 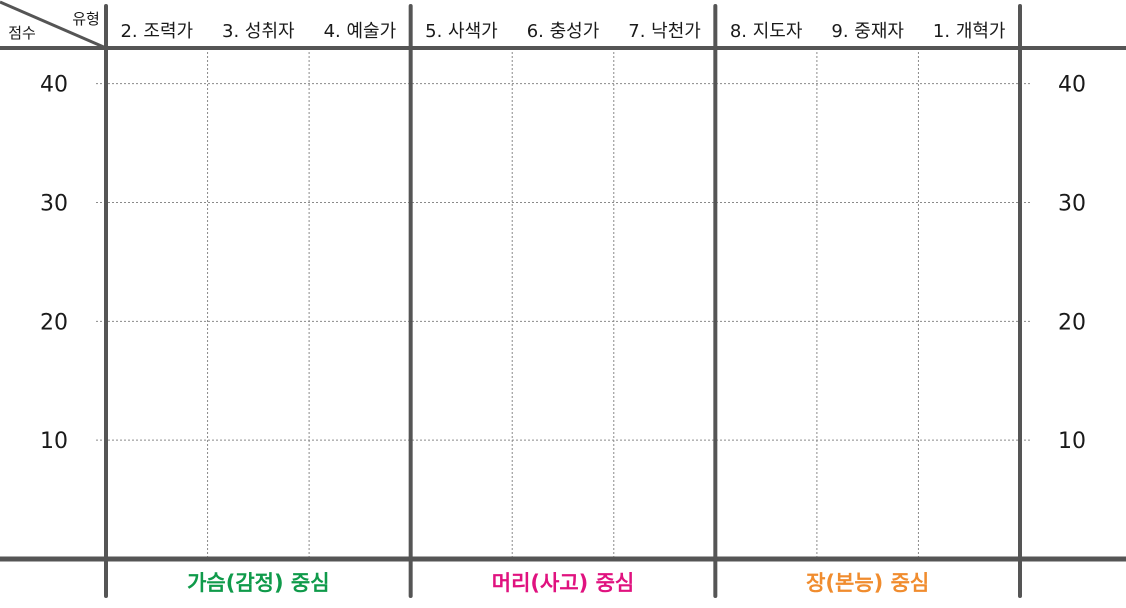 I want to click on y-tick-label-right: 10, so click(x=1072, y=441).